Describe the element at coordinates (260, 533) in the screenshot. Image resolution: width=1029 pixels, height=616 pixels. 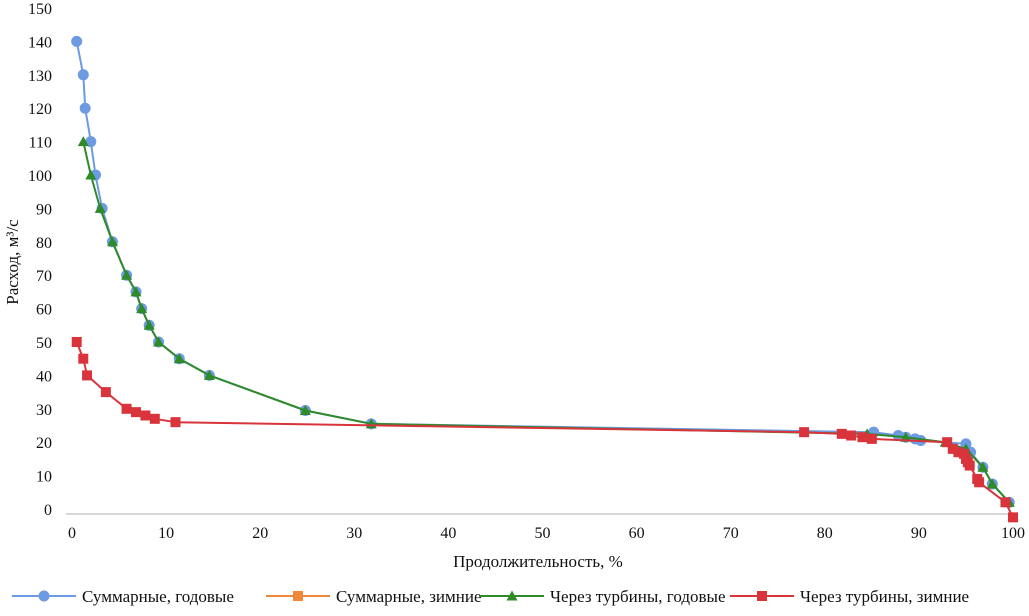
I see `x-tick-label: 20` at that location.